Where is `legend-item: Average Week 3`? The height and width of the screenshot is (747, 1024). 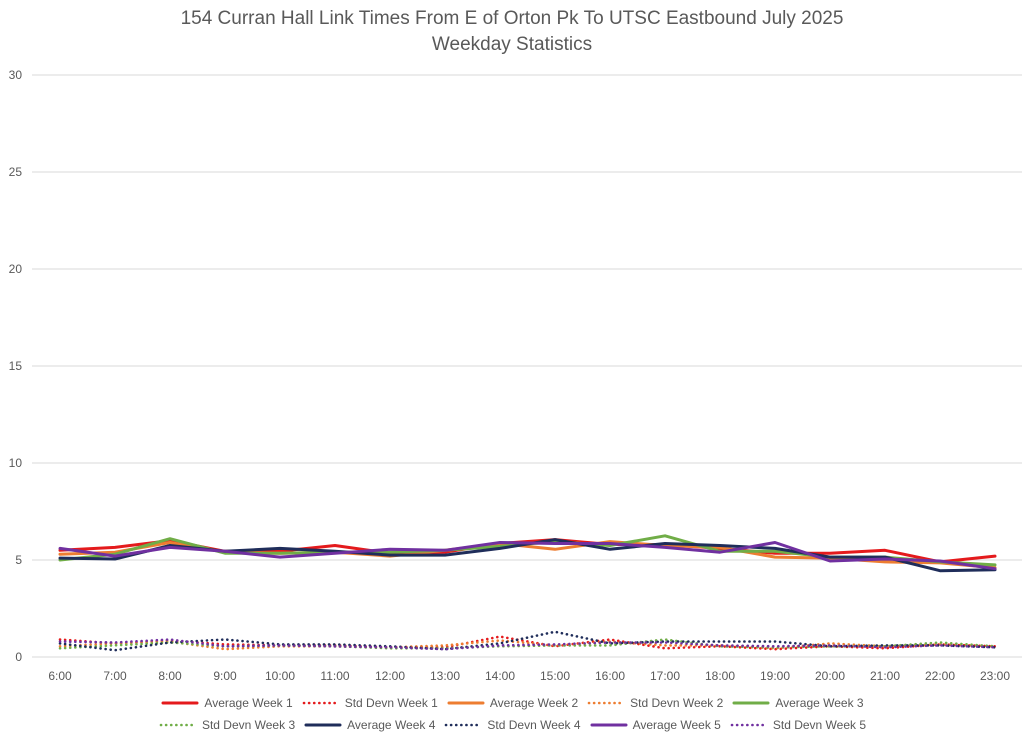 legend-item: Average Week 3 is located at coordinates (797, 703).